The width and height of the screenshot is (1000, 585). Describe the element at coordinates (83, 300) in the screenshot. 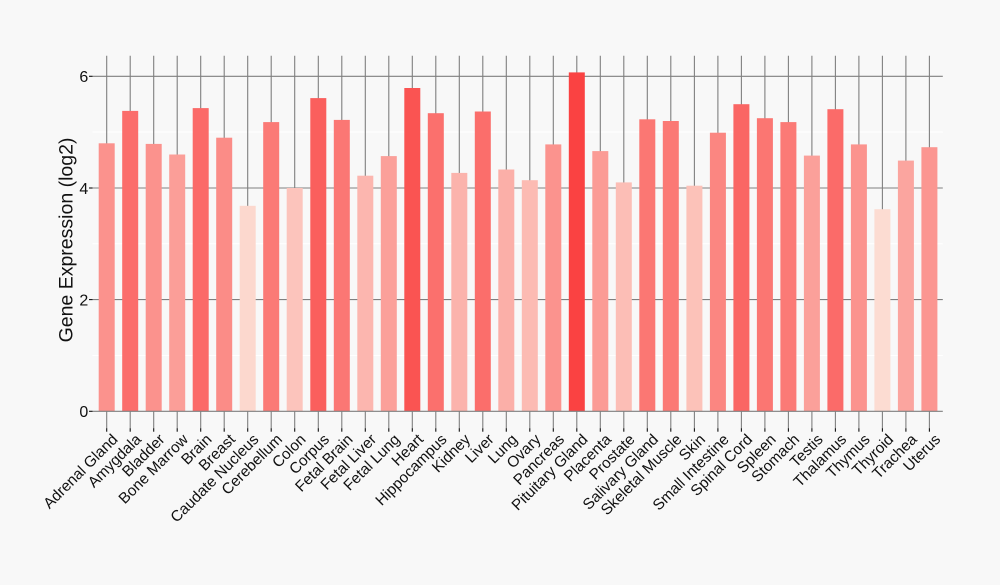

I see `svg-text: 2` at that location.